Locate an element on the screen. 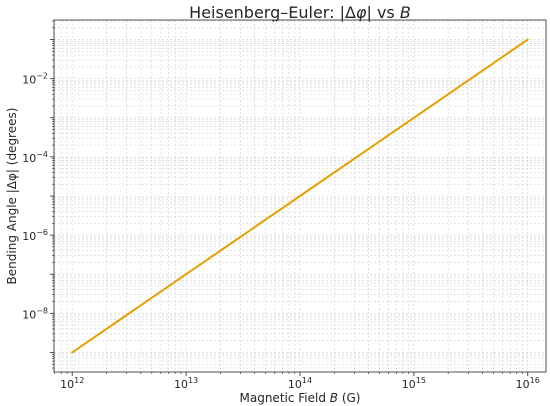 The image size is (550, 406). x-axis-label: Magnetic Field B (G) is located at coordinates (300, 398).